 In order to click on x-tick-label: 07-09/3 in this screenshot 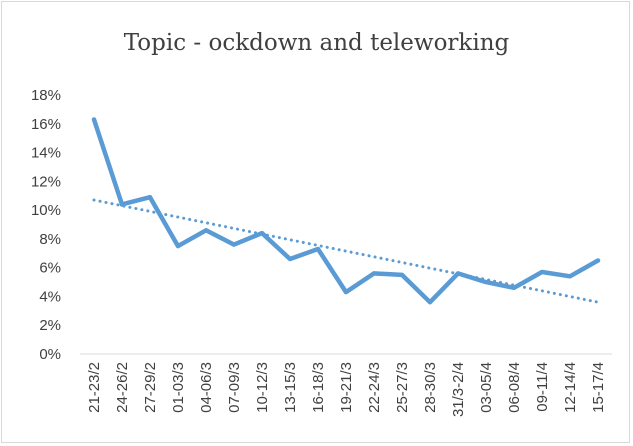, I will do `click(234, 387)`.